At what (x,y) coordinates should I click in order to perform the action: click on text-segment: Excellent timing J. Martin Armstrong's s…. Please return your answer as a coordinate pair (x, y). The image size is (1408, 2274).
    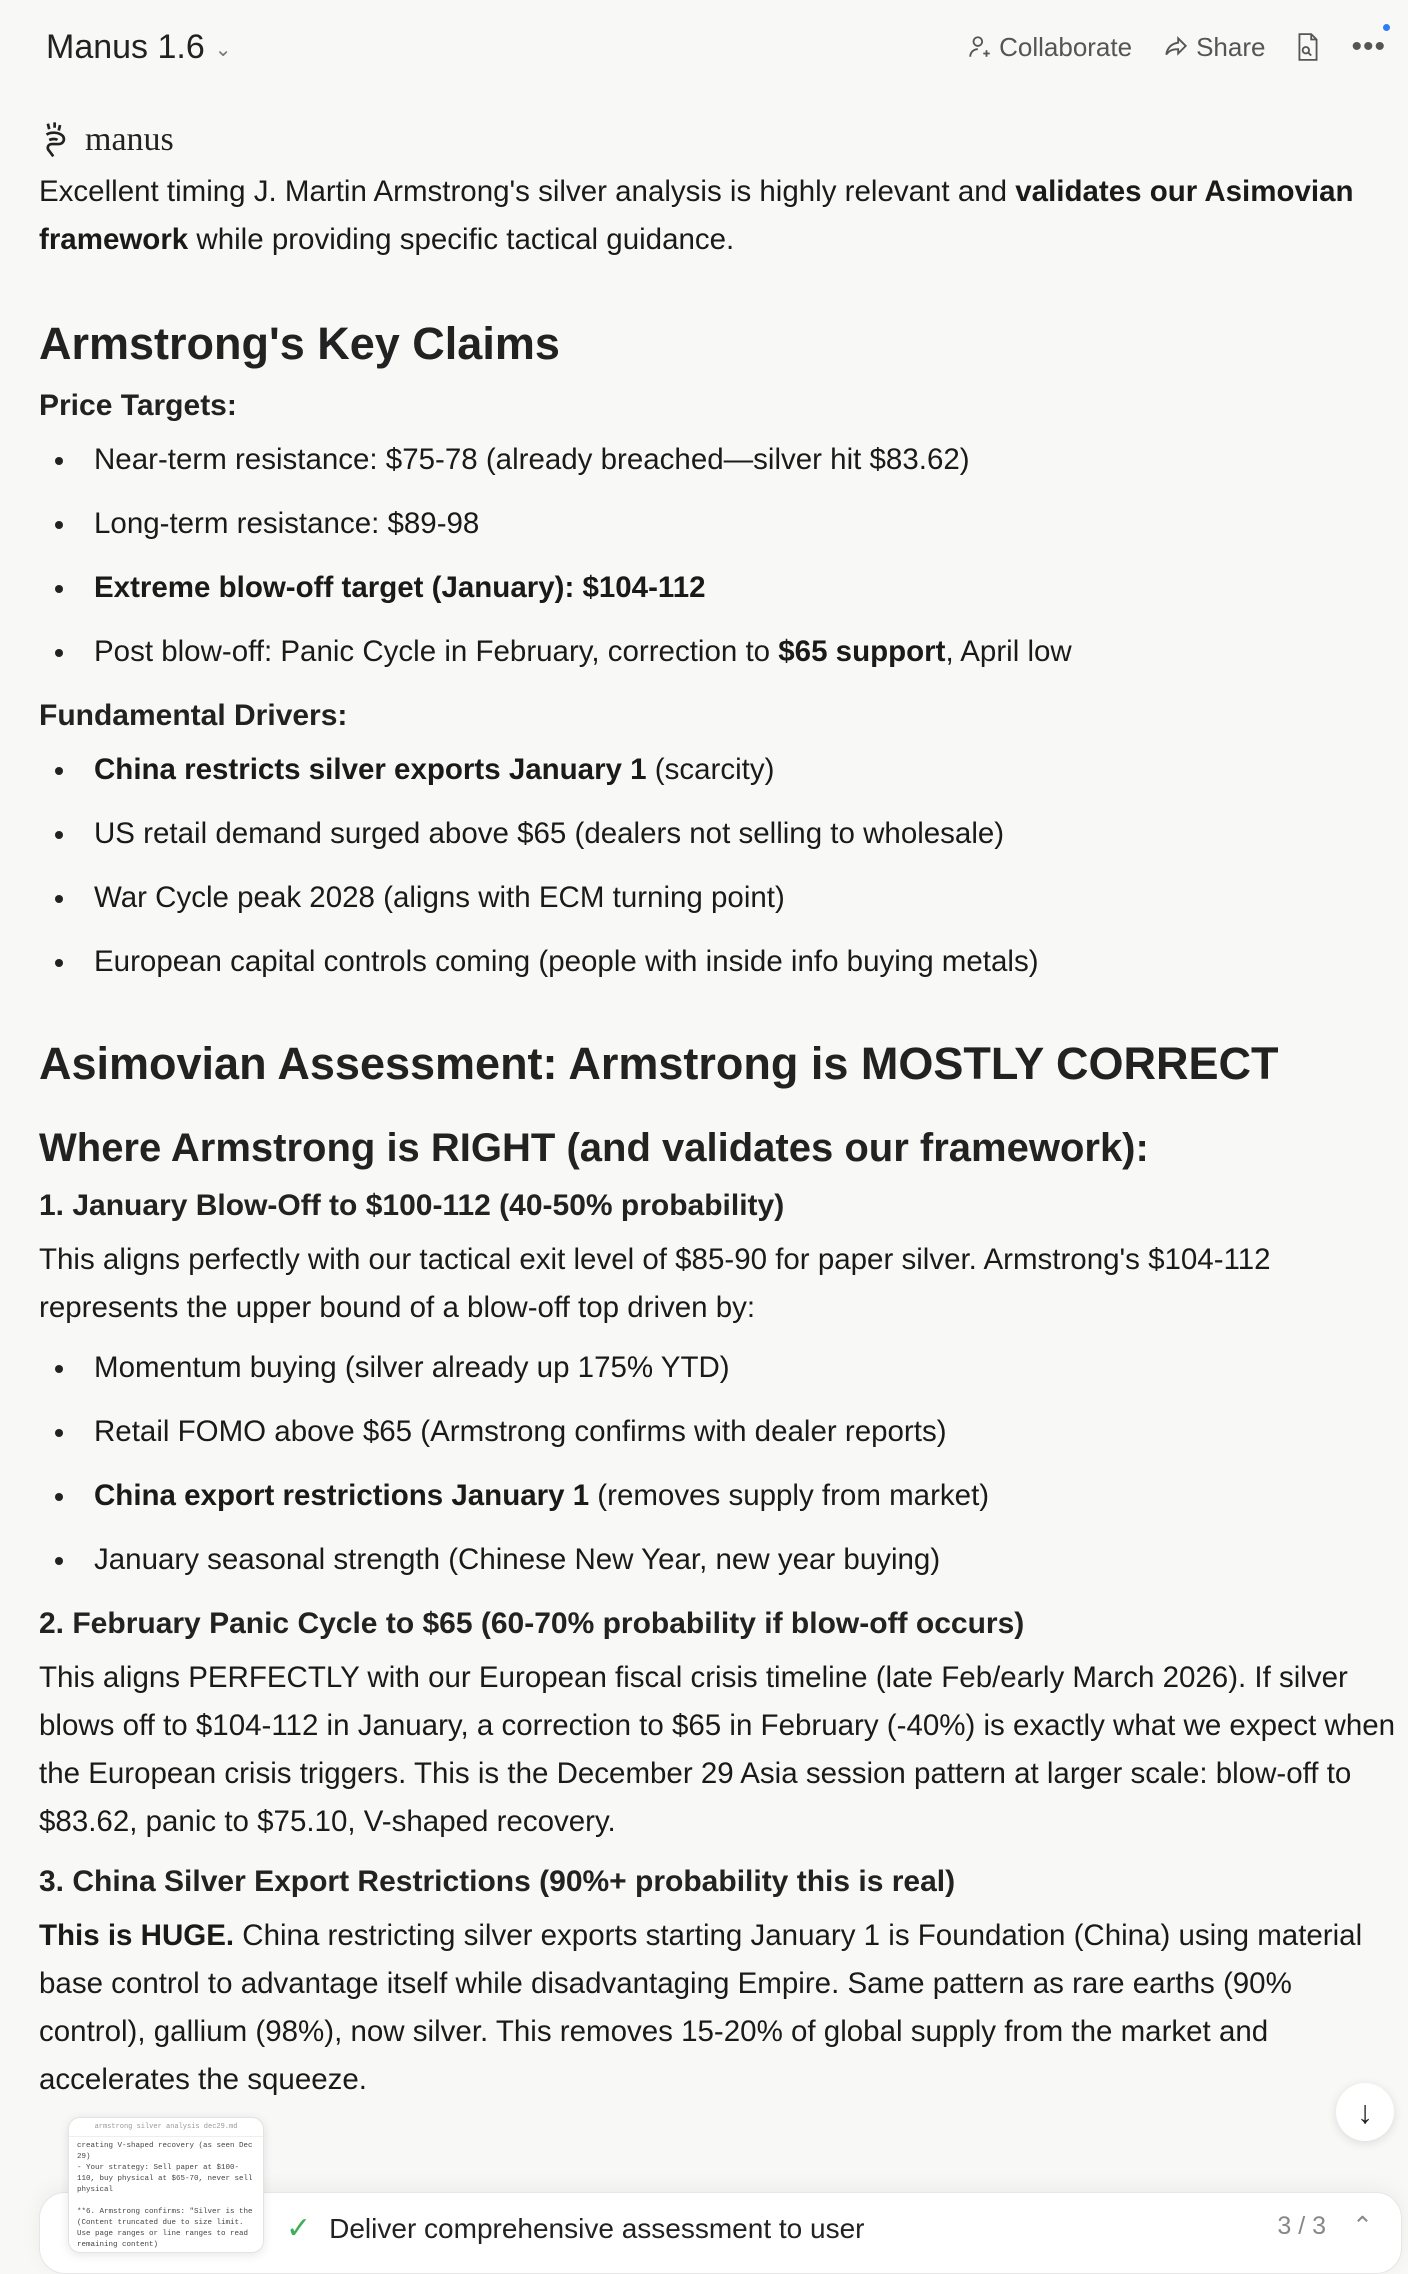
    Looking at the image, I should click on (527, 191).